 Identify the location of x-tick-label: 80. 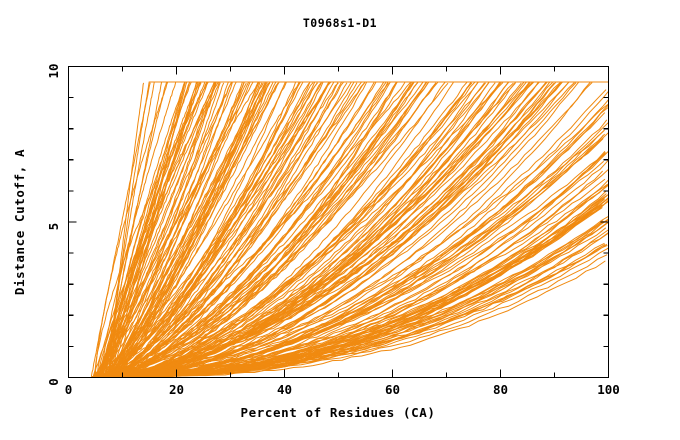
(500, 389).